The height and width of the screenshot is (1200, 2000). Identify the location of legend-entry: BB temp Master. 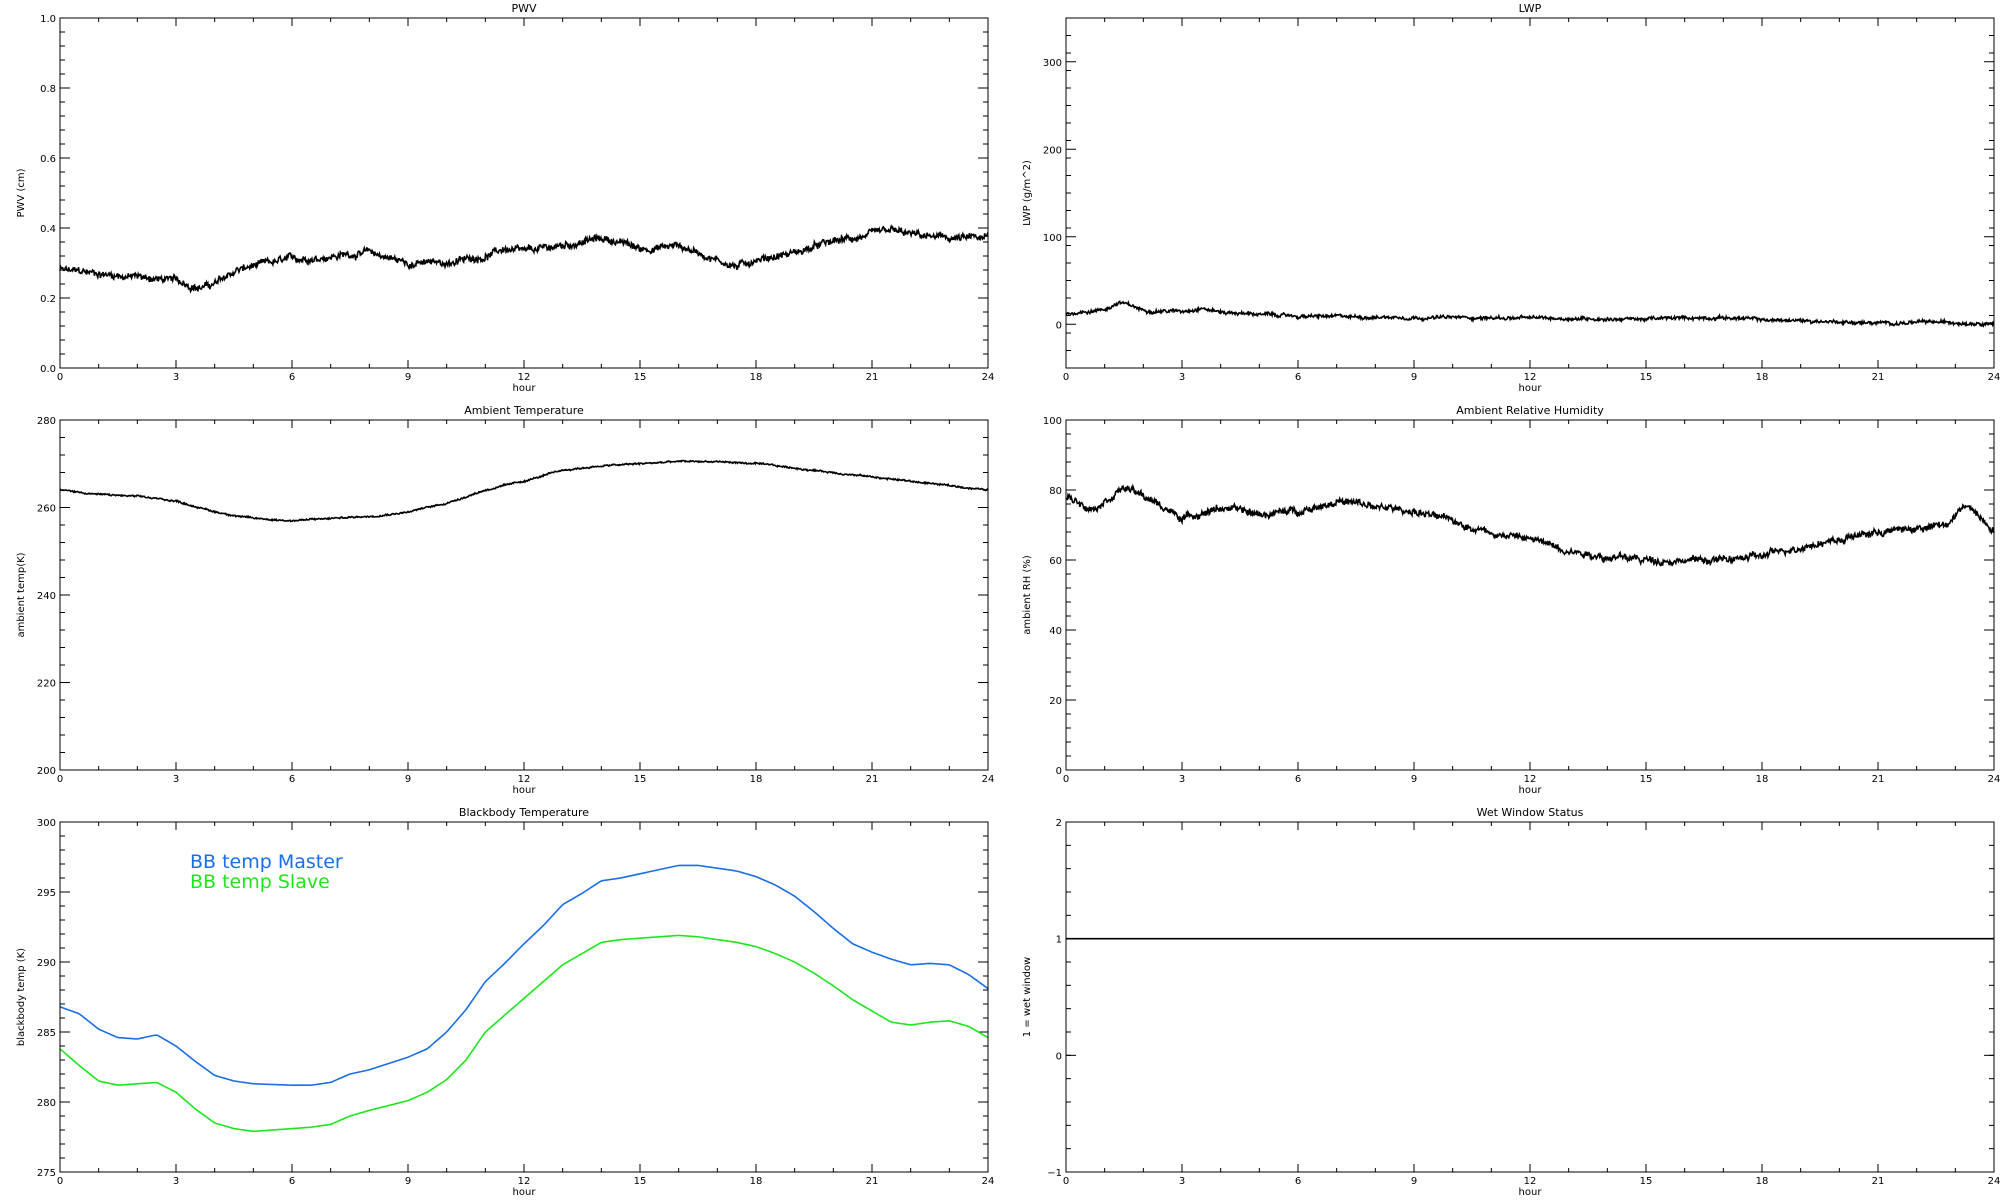
(266, 862).